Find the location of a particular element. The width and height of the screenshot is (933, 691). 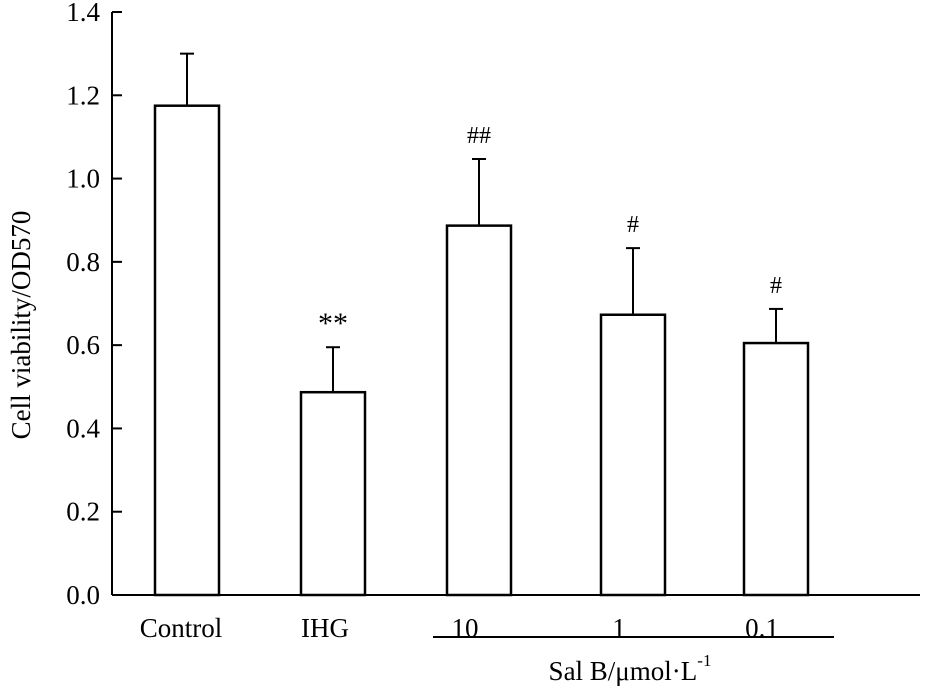

x-category-label: IHG is located at coordinates (325, 628).